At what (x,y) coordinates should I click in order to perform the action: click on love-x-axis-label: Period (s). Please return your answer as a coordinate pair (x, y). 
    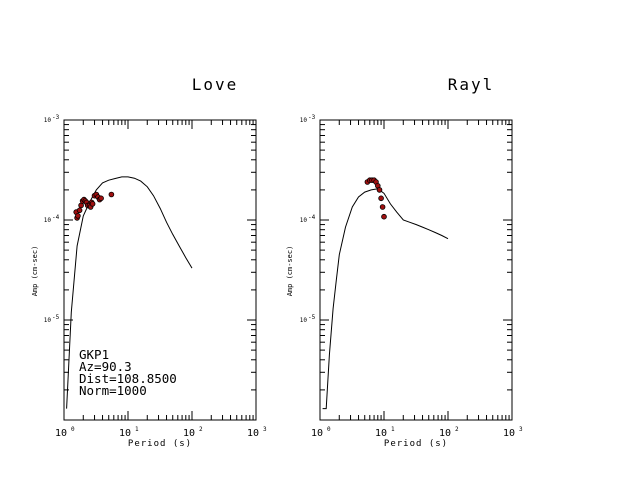
    Looking at the image, I should click on (160, 444).